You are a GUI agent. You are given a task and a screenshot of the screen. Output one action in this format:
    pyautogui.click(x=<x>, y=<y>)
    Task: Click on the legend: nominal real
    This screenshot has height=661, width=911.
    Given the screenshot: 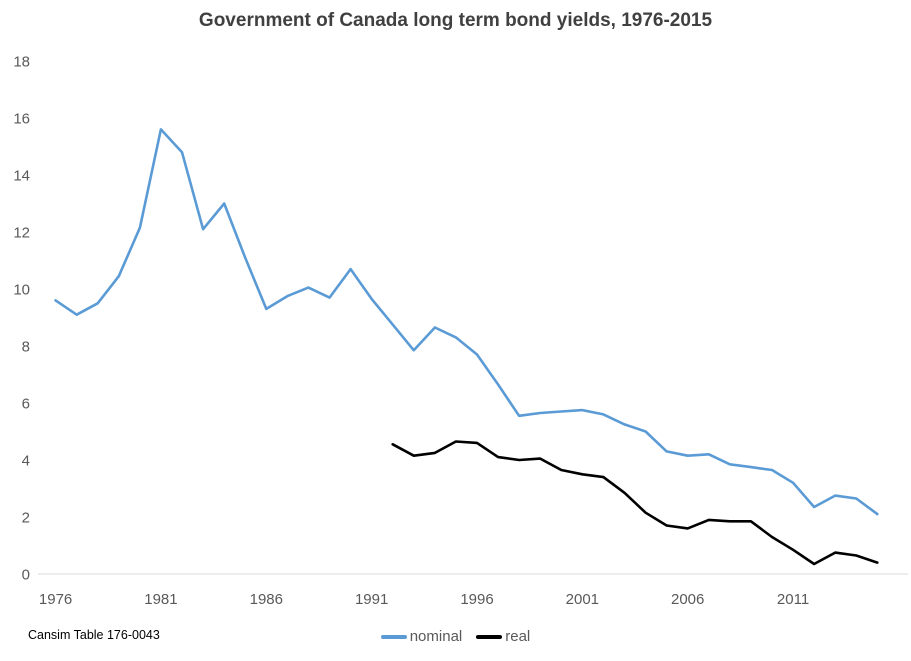 What is the action you would take?
    pyautogui.click(x=455, y=636)
    